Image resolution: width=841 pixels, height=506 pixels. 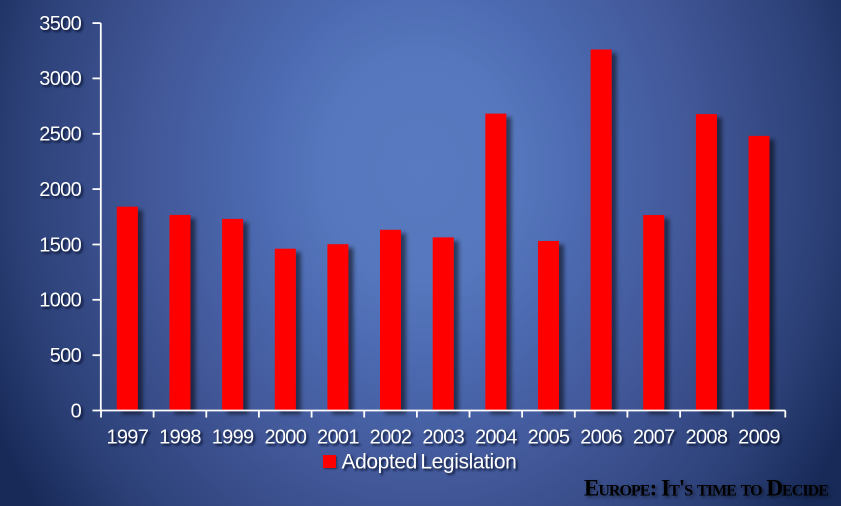 What do you see at coordinates (60, 135) in the screenshot?
I see `svg-text: 2500` at bounding box center [60, 135].